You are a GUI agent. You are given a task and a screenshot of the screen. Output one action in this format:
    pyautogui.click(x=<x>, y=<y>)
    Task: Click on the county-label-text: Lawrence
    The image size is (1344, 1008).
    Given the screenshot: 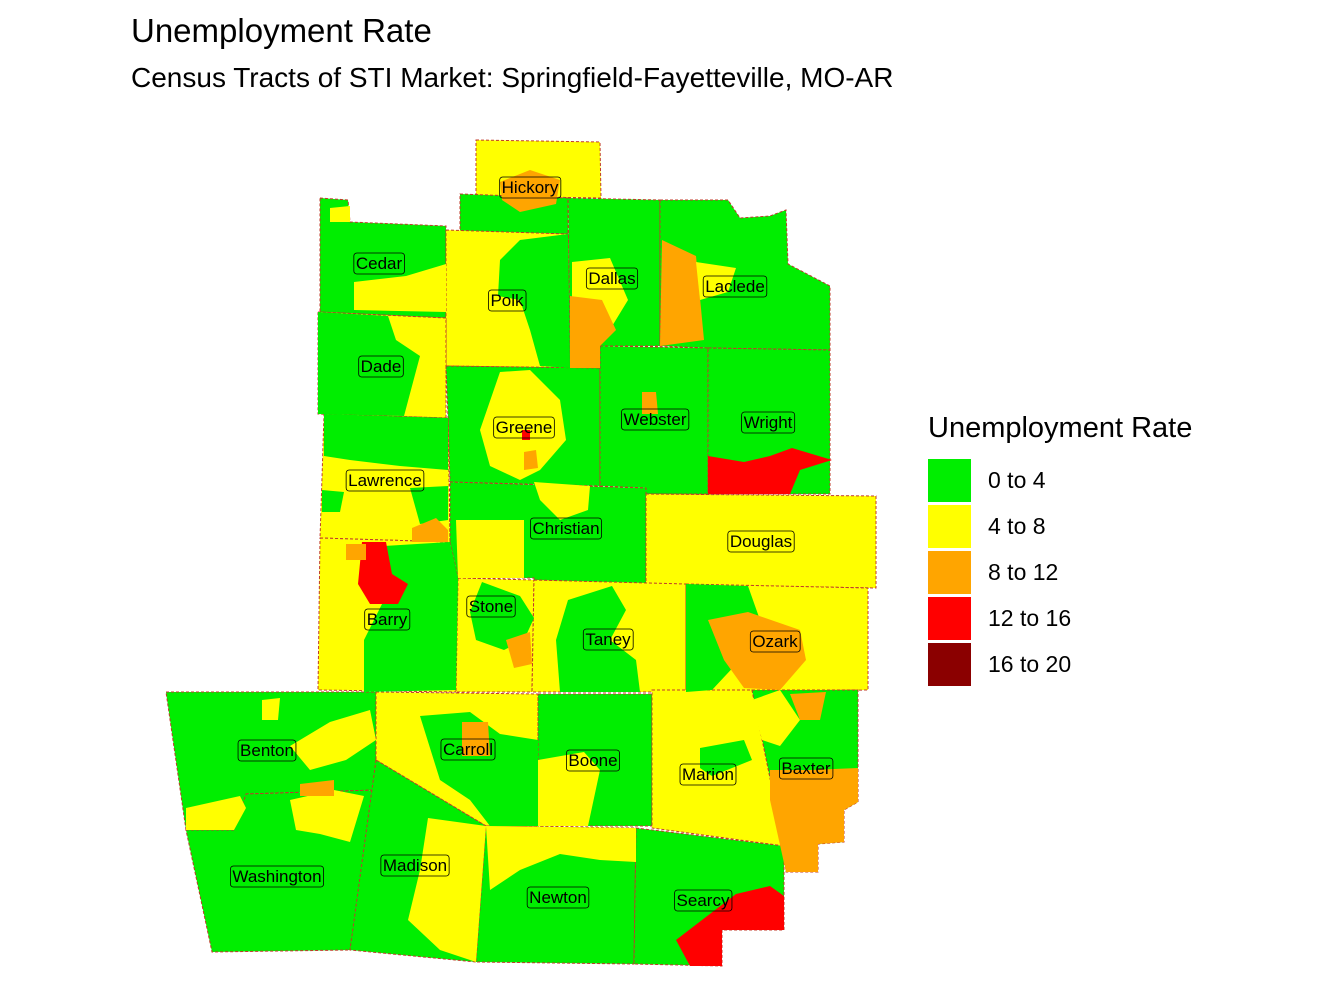 What is the action you would take?
    pyautogui.click(x=385, y=480)
    